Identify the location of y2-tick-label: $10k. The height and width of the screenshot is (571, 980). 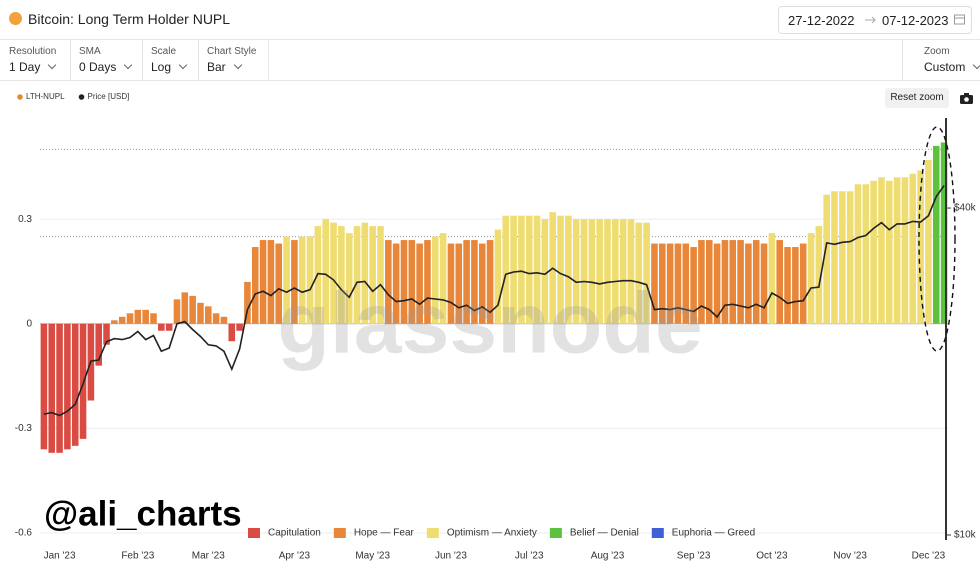
(965, 535).